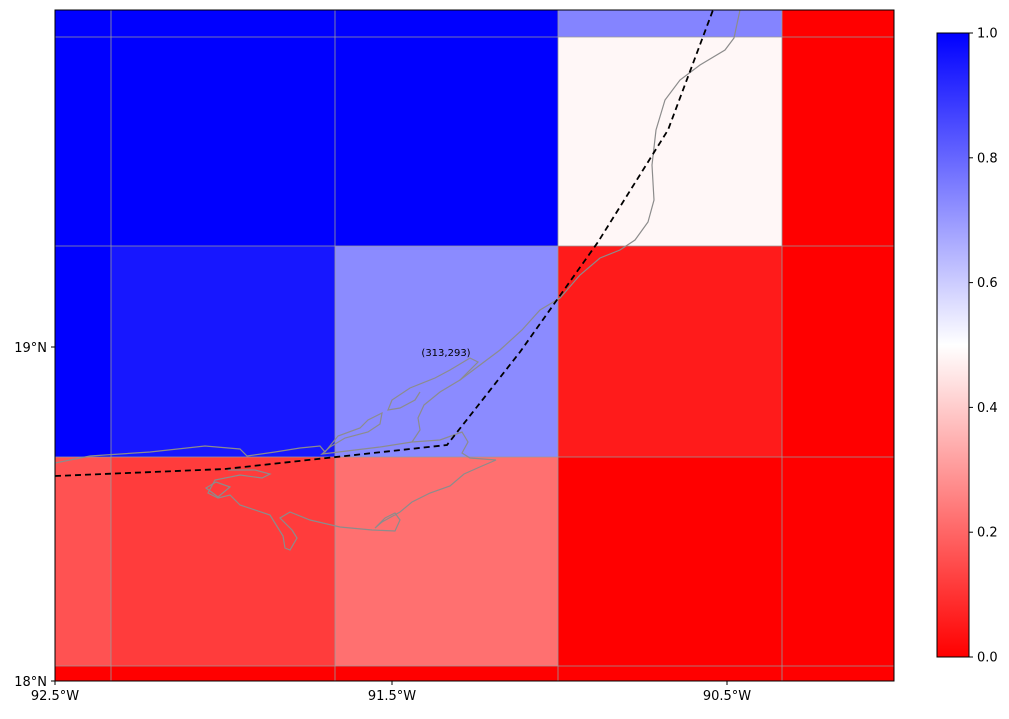 This screenshot has height=719, width=1009. I want to click on colorbar-ticks: 0.0 0.2 0.4 0.6 0.8 1.0, so click(983, 346).